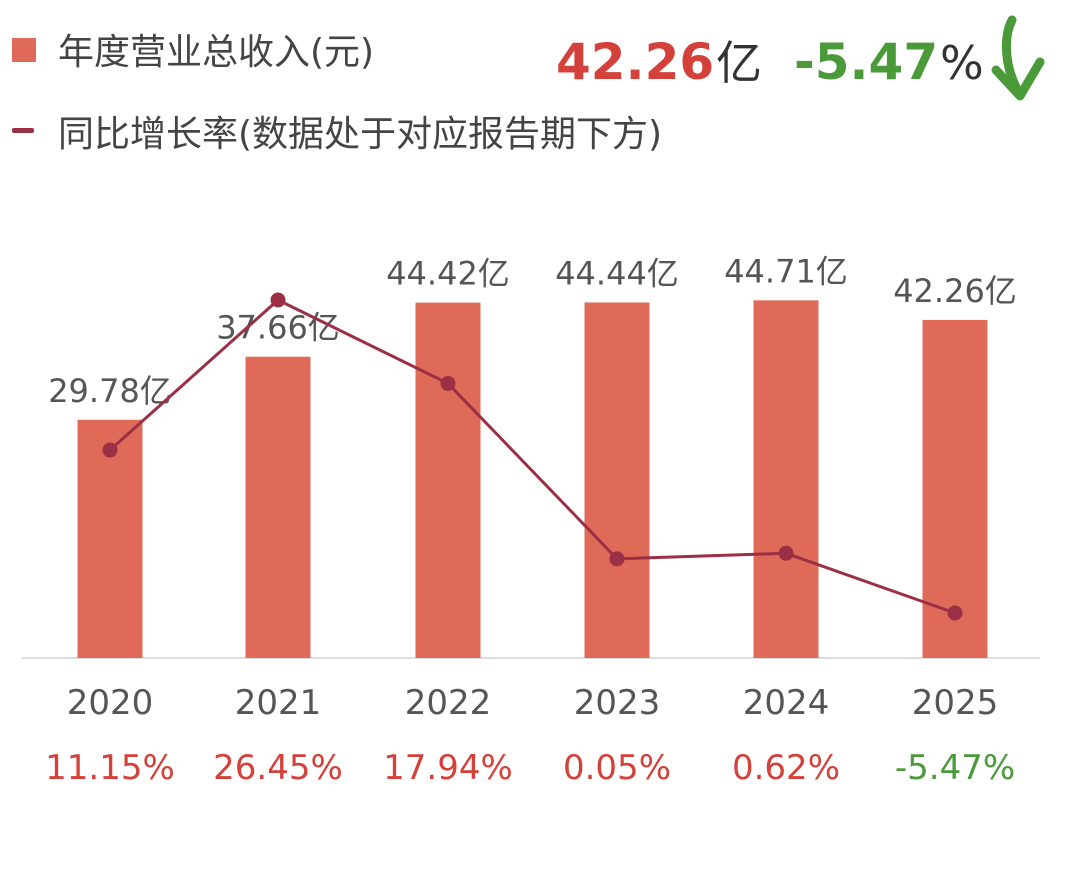 This screenshot has height=887, width=1080. I want to click on legend-growth-label: 同比增长率(数据处于对应报告期下方), so click(360, 134).